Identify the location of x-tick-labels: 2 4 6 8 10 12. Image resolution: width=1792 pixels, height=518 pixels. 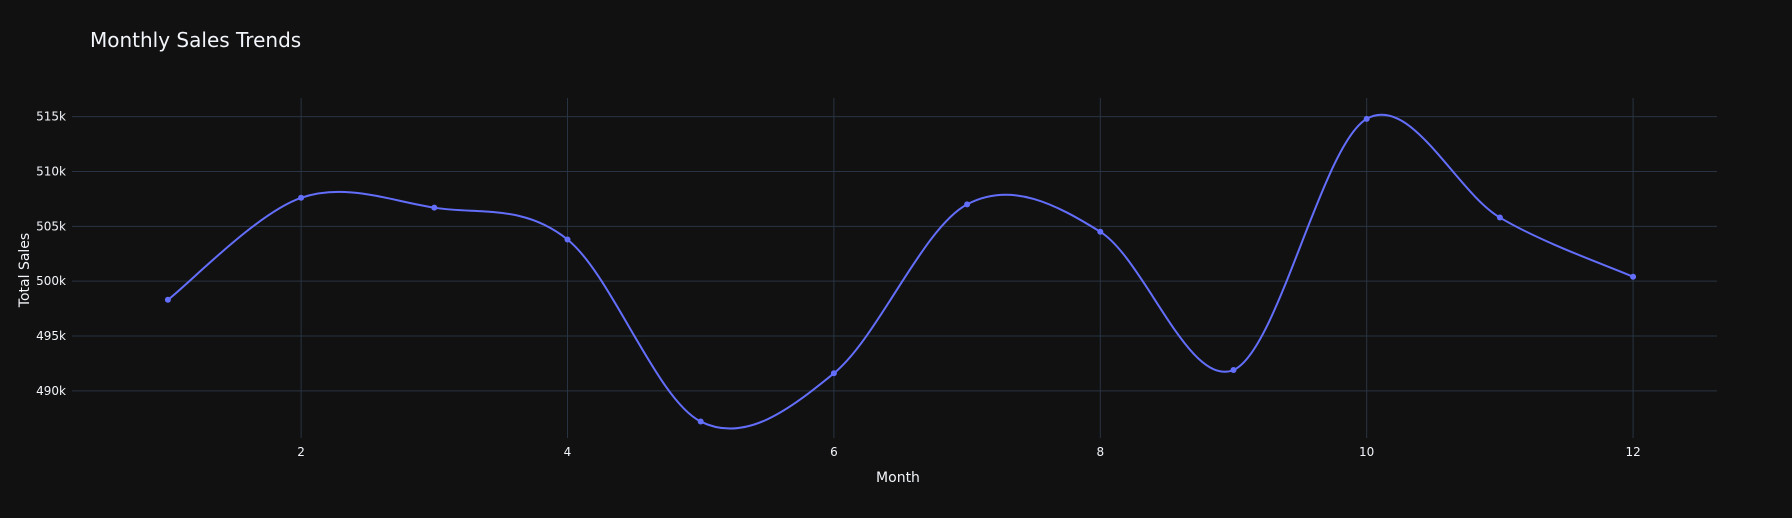
(968, 452).